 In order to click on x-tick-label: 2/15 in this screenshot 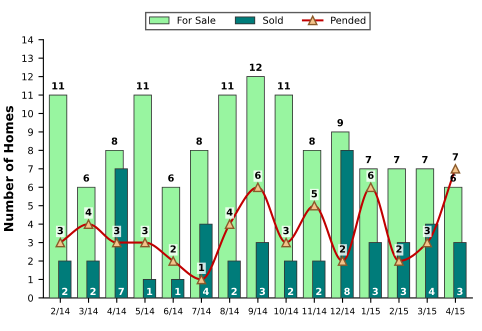, I will do `click(399, 312)`.